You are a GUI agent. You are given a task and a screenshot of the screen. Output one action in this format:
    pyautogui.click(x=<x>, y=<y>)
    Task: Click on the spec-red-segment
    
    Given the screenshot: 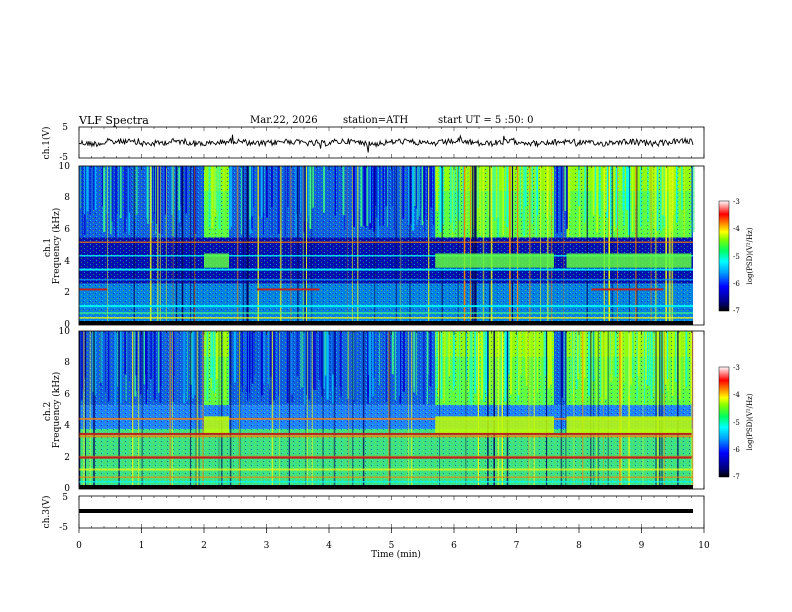 What is the action you would take?
    pyautogui.click(x=288, y=289)
    